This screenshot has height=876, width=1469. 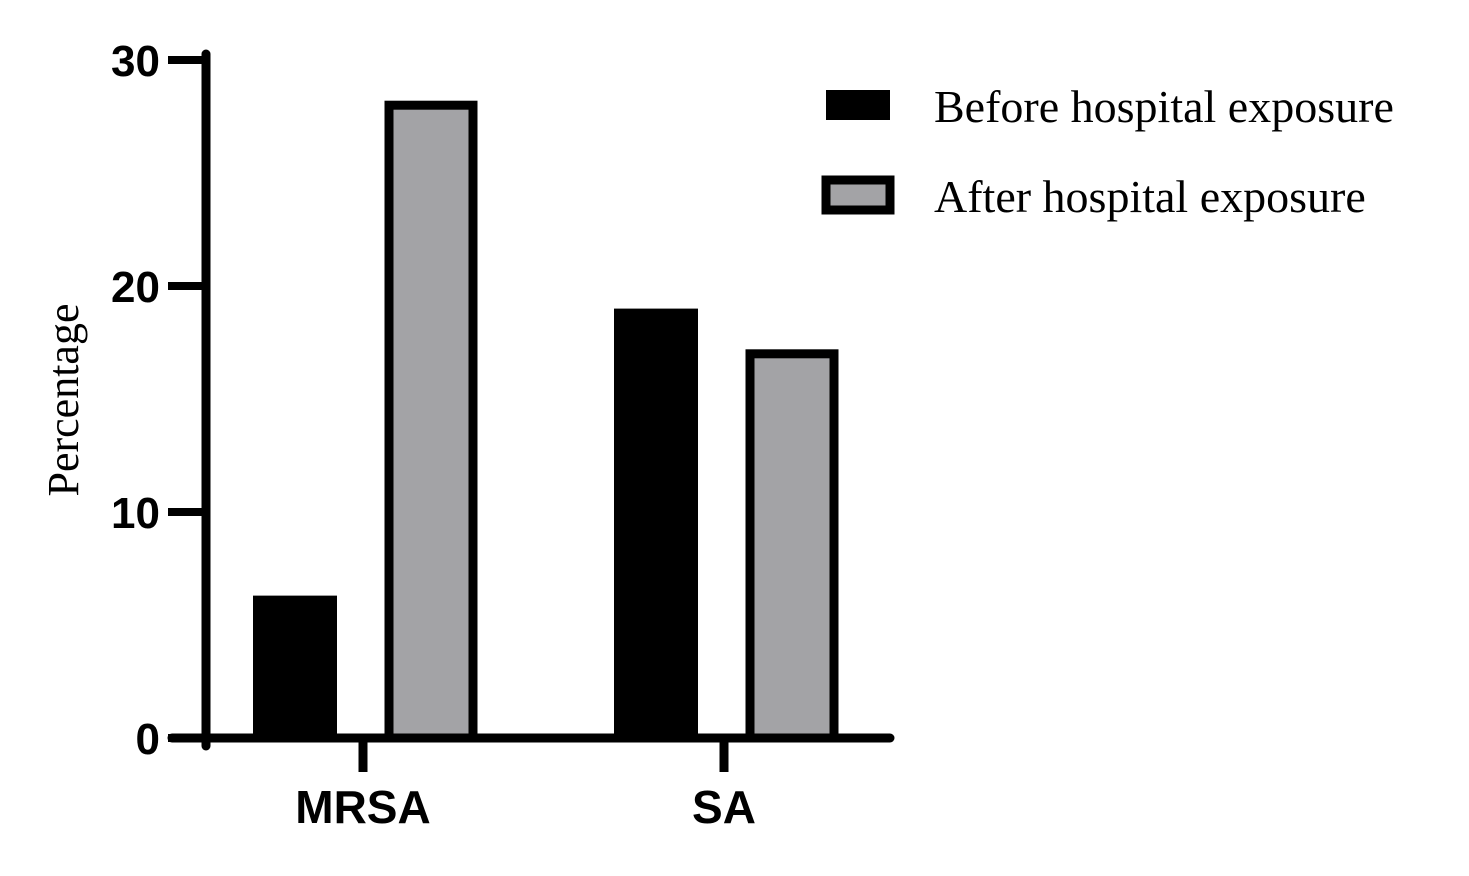 I want to click on legend-swatch-before, so click(x=858, y=105).